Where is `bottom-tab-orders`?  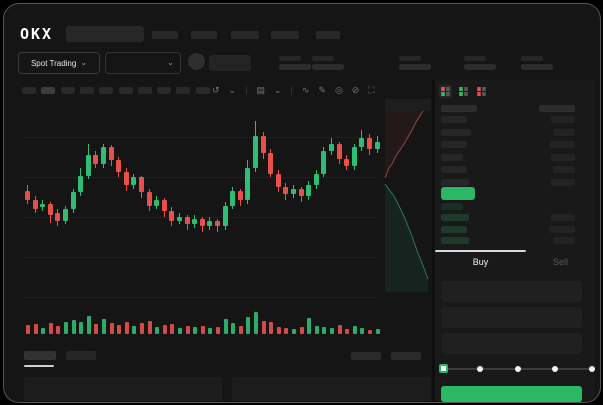 bottom-tab-orders is located at coordinates (40, 355).